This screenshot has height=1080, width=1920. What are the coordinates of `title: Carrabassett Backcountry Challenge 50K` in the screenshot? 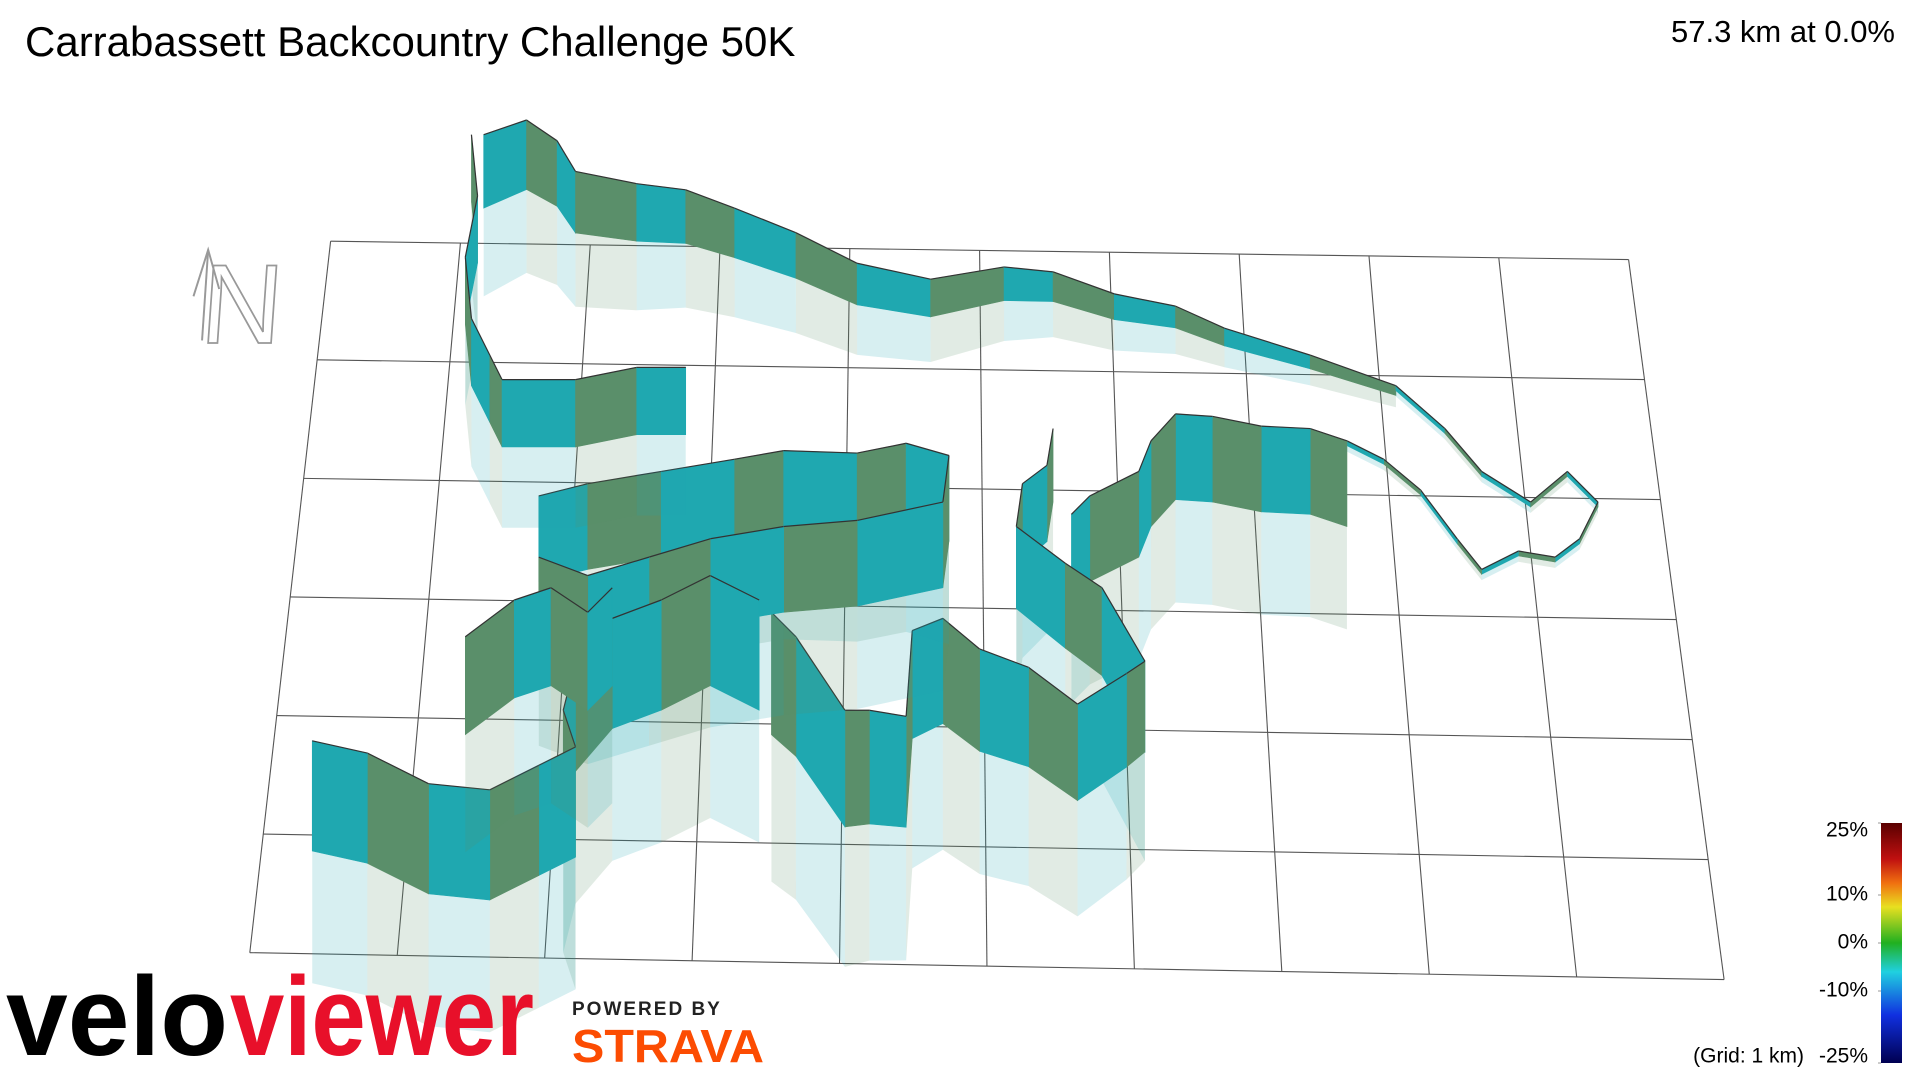 It's located at (410, 41).